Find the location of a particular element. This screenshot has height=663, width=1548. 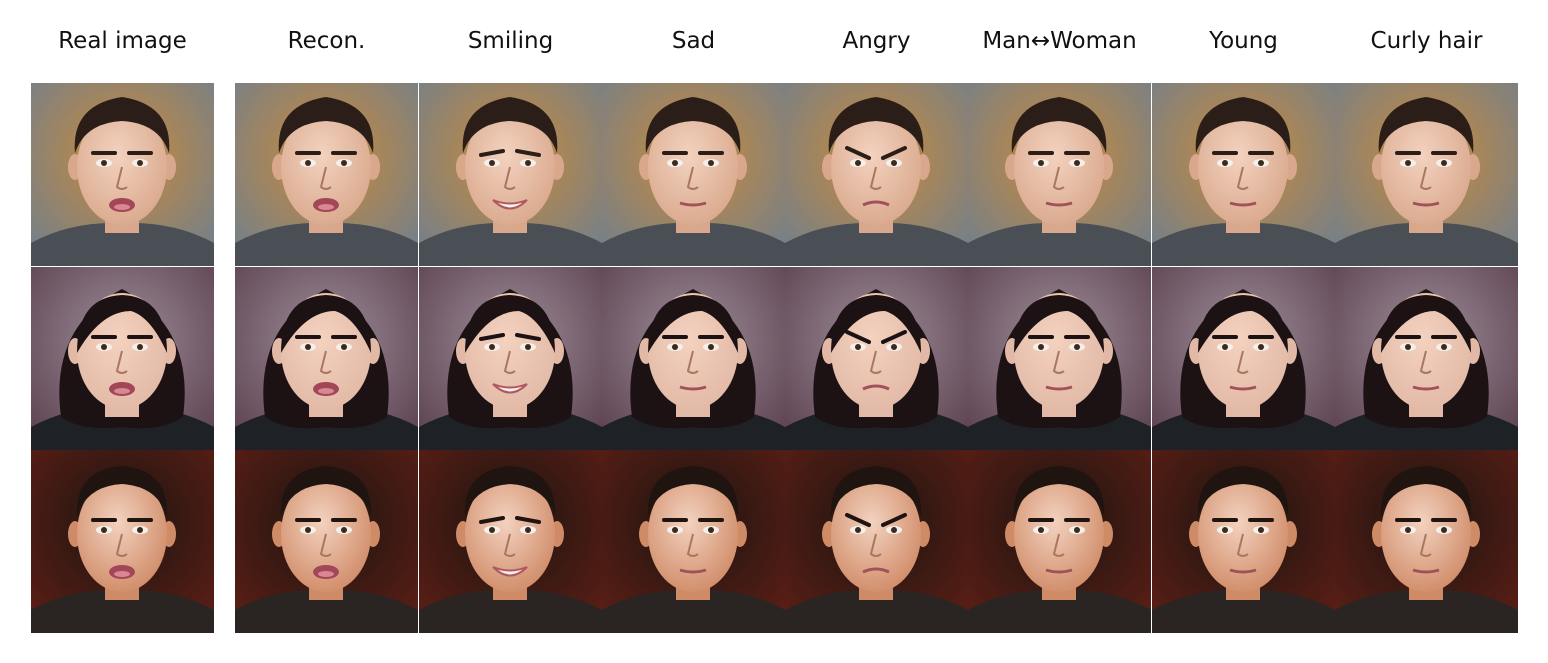

face-image-r2-c0 is located at coordinates (122, 541).